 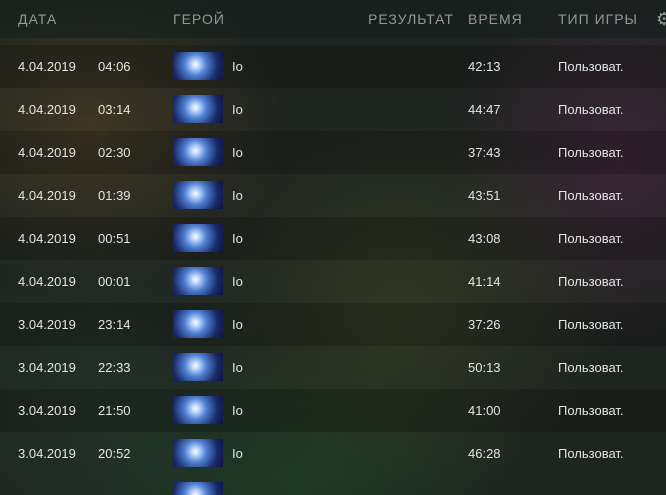 What do you see at coordinates (333, 195) in the screenshot?
I see `match-row: 4.04.2019 01:39 Io 43:51 Пользоват.` at bounding box center [333, 195].